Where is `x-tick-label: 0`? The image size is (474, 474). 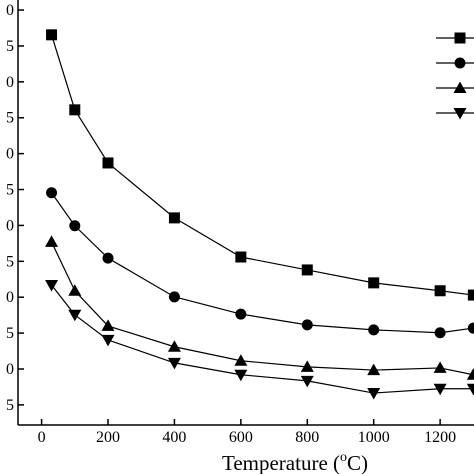
x-tick-label: 0 is located at coordinates (42, 437).